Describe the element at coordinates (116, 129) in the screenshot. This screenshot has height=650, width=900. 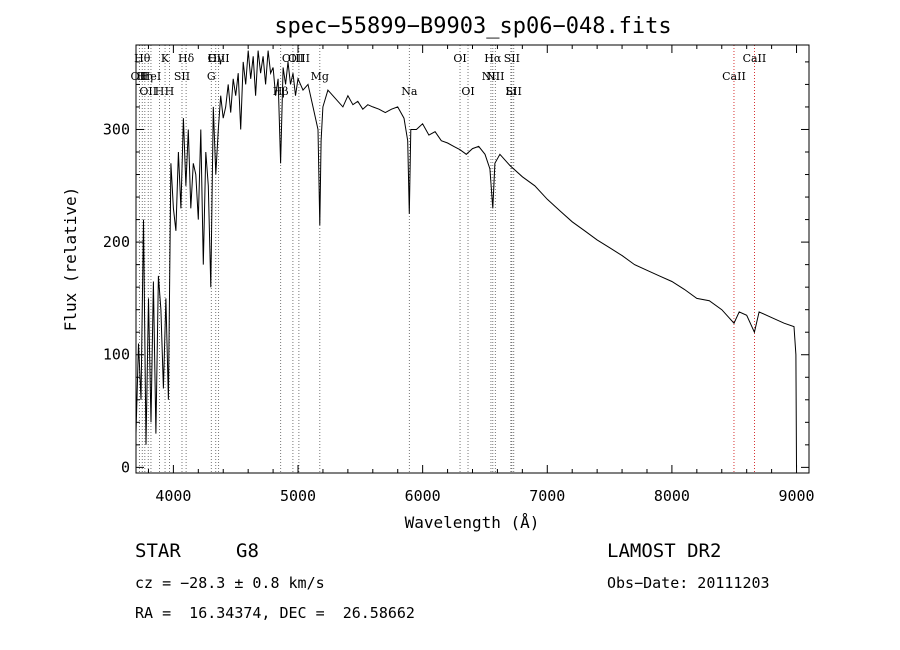
I see `y-tick-label: 300` at that location.